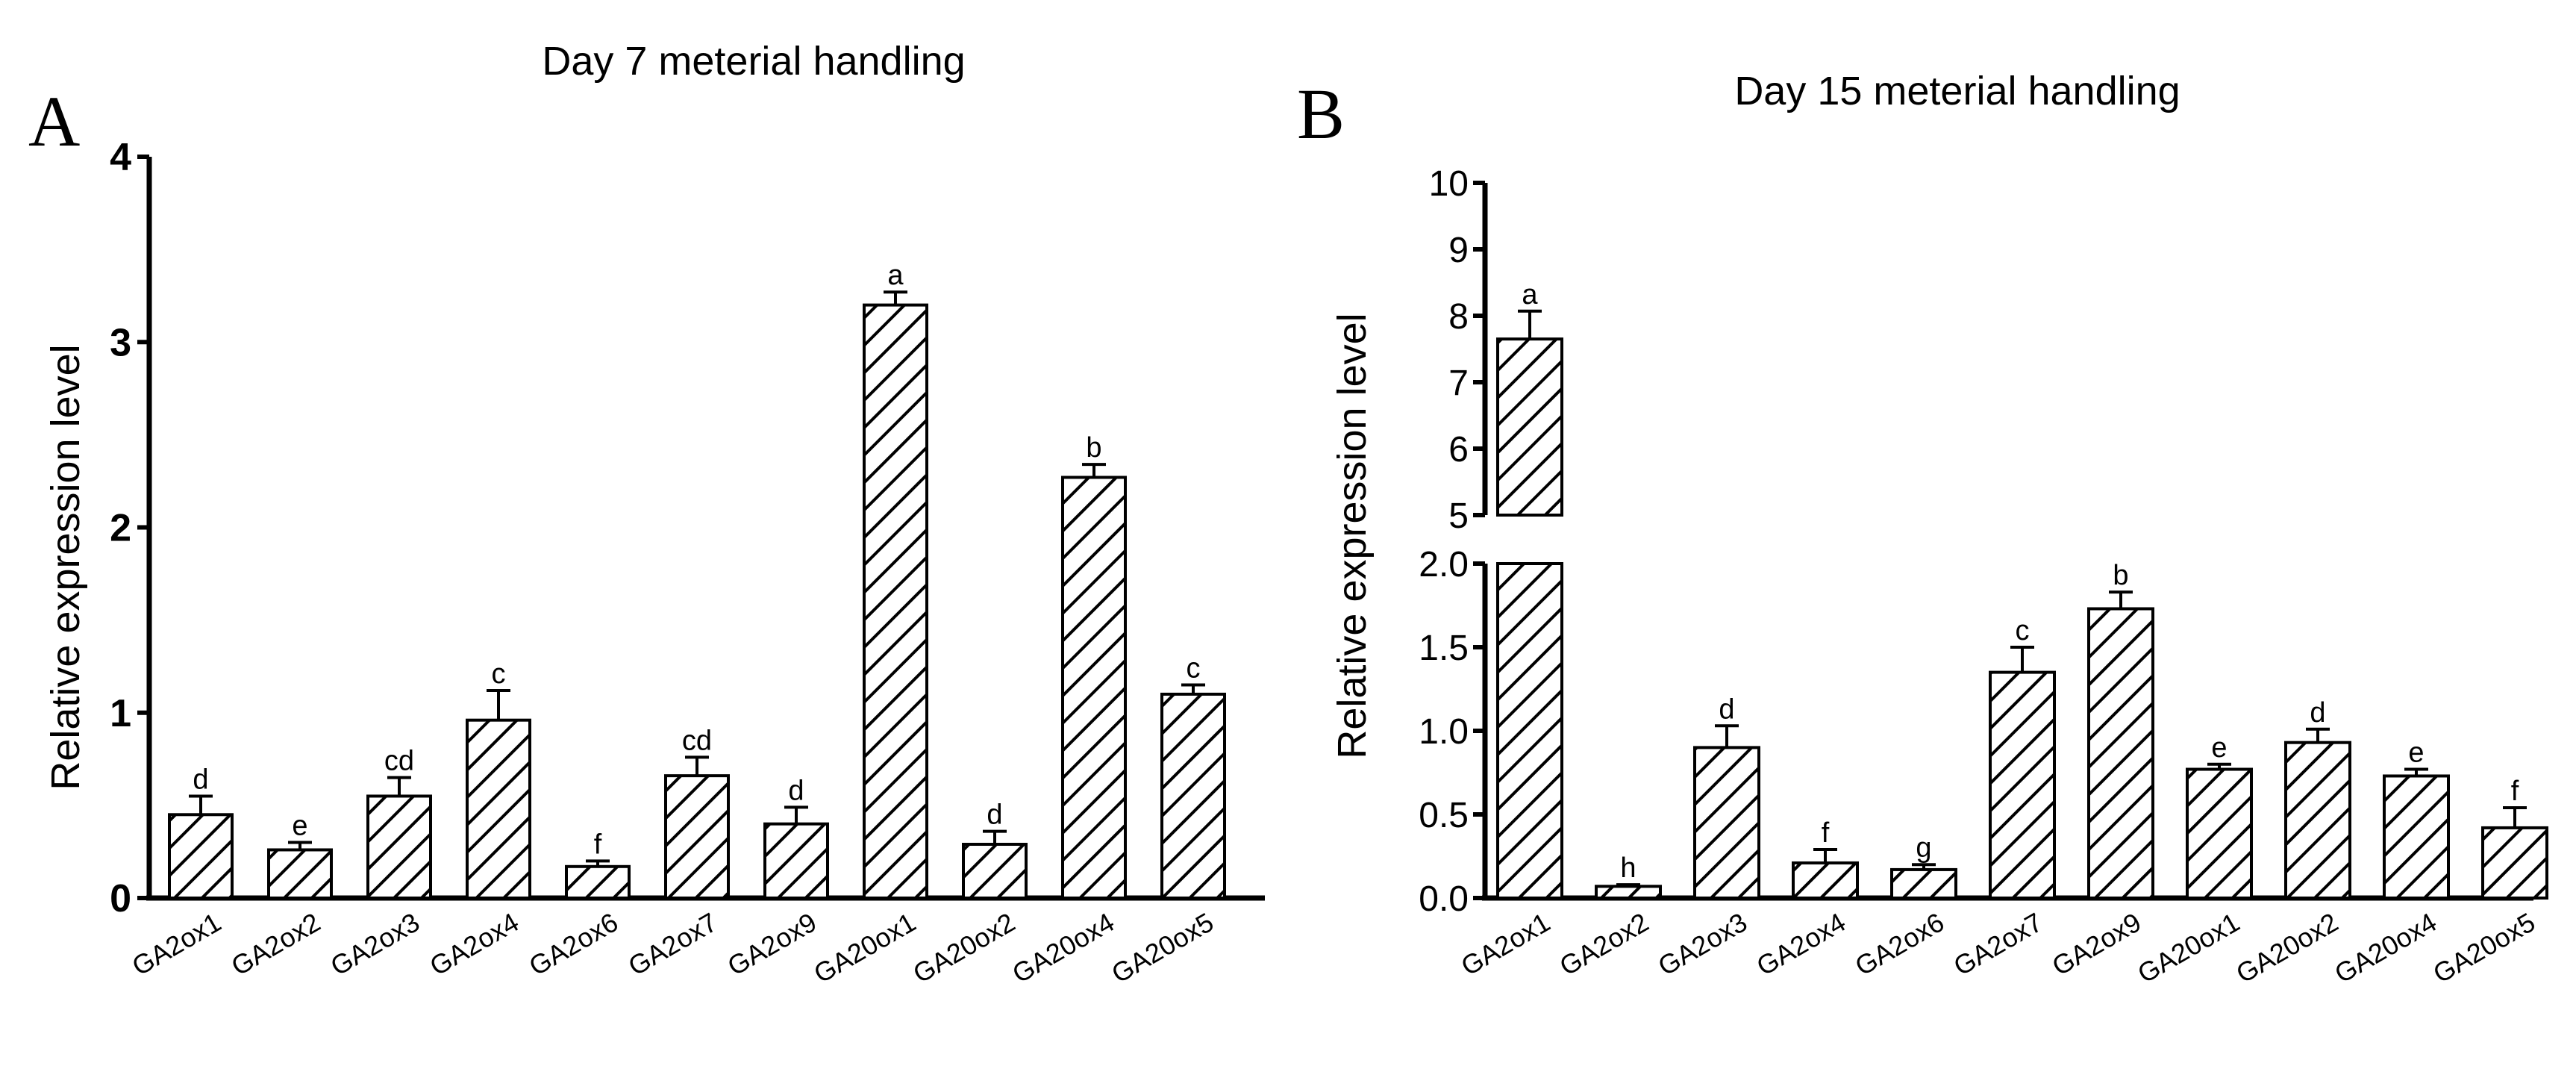 This screenshot has height=1066, width=2576. Describe the element at coordinates (201, 856) in the screenshot. I see `bar-a-ga2ox1` at that location.